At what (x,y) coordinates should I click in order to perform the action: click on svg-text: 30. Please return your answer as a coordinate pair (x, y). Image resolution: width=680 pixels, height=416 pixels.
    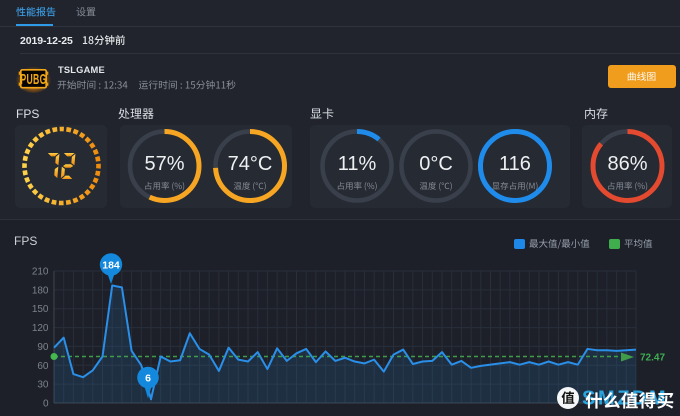
    Looking at the image, I should click on (43, 385).